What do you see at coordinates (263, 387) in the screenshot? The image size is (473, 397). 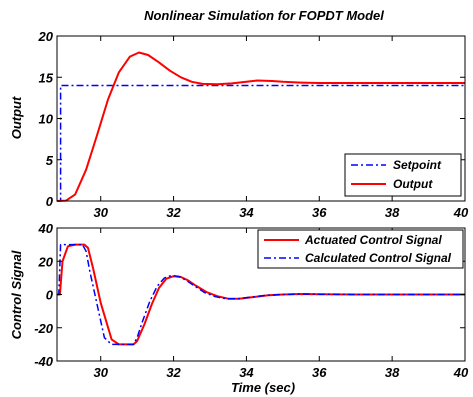 I see `control-x-axis-label: Time (sec)` at bounding box center [263, 387].